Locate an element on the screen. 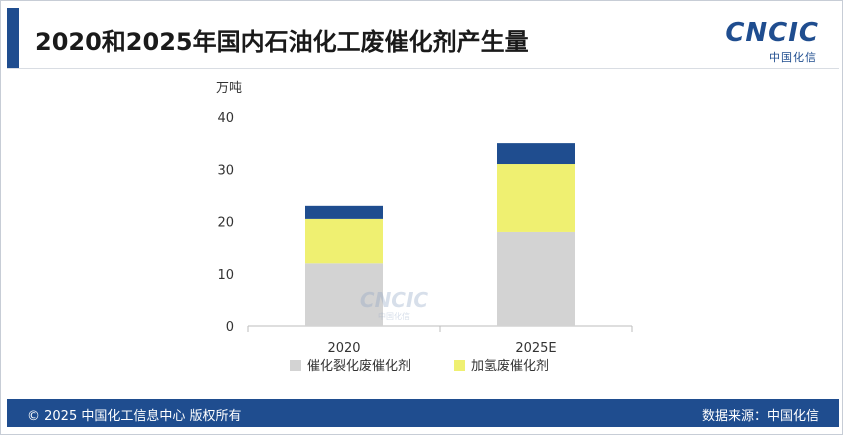 The height and width of the screenshot is (435, 843). header: 2020和2025年国内石油化工废催化剂产生量 CNCIC 中国化信 is located at coordinates (423, 38).